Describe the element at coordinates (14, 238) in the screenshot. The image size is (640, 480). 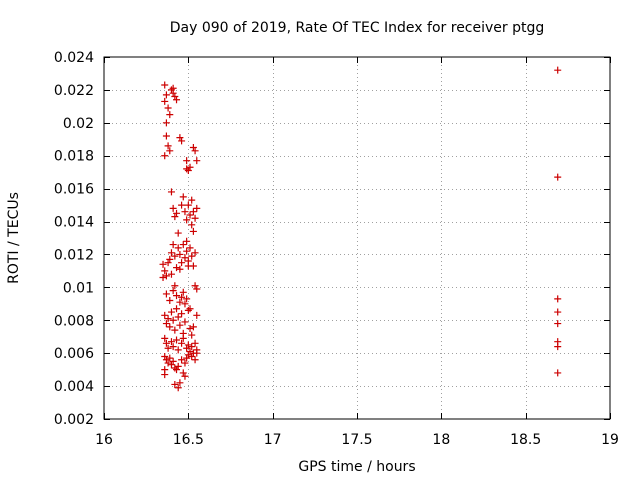
I see `y-axis-label: ROTI / TECUs` at that location.